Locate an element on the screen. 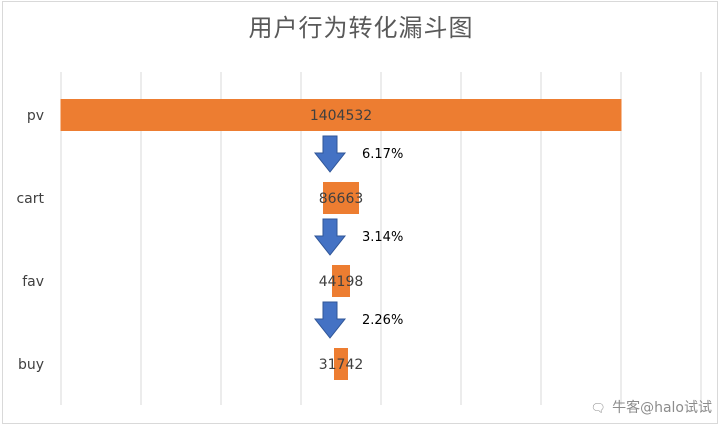  value-label-cart: 86663 is located at coordinates (341, 199).